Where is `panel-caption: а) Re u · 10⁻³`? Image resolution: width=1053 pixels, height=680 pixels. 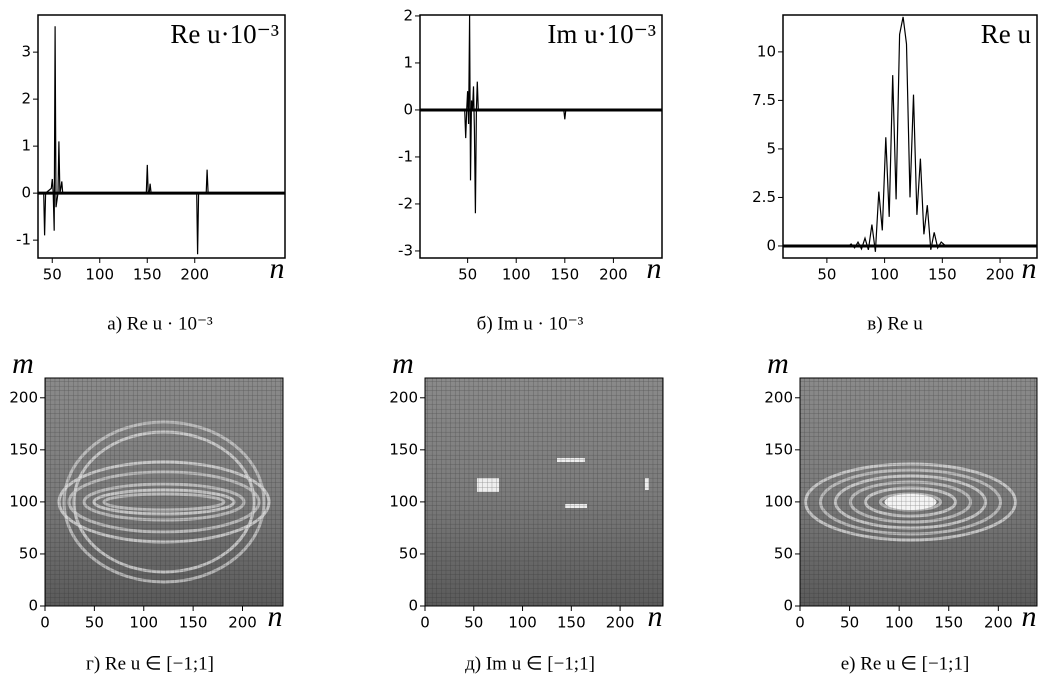
panel-caption: а) Re u · 10⁻³ is located at coordinates (160, 323).